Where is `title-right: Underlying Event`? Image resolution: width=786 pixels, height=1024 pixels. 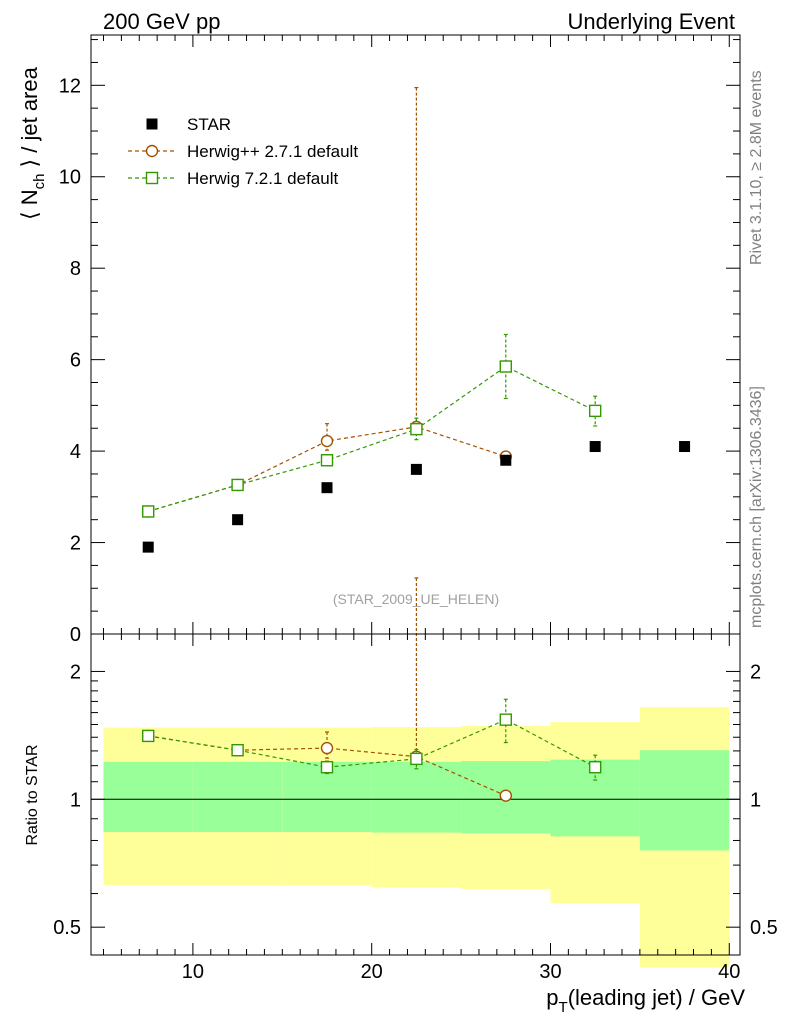 title-right: Underlying Event is located at coordinates (651, 21).